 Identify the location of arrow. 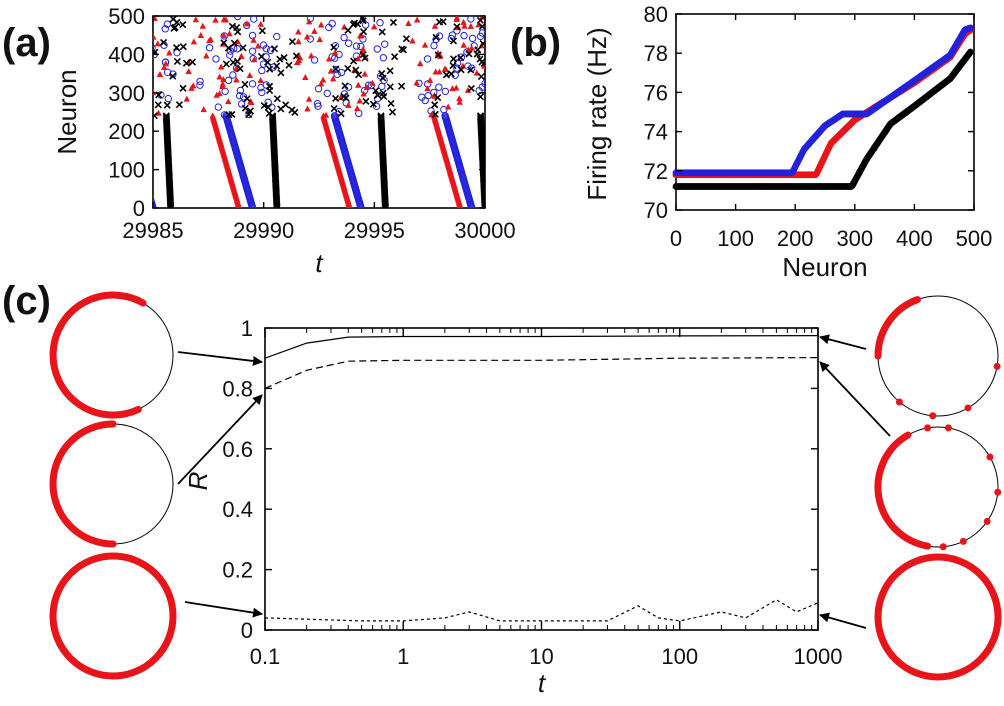
(220, 439).